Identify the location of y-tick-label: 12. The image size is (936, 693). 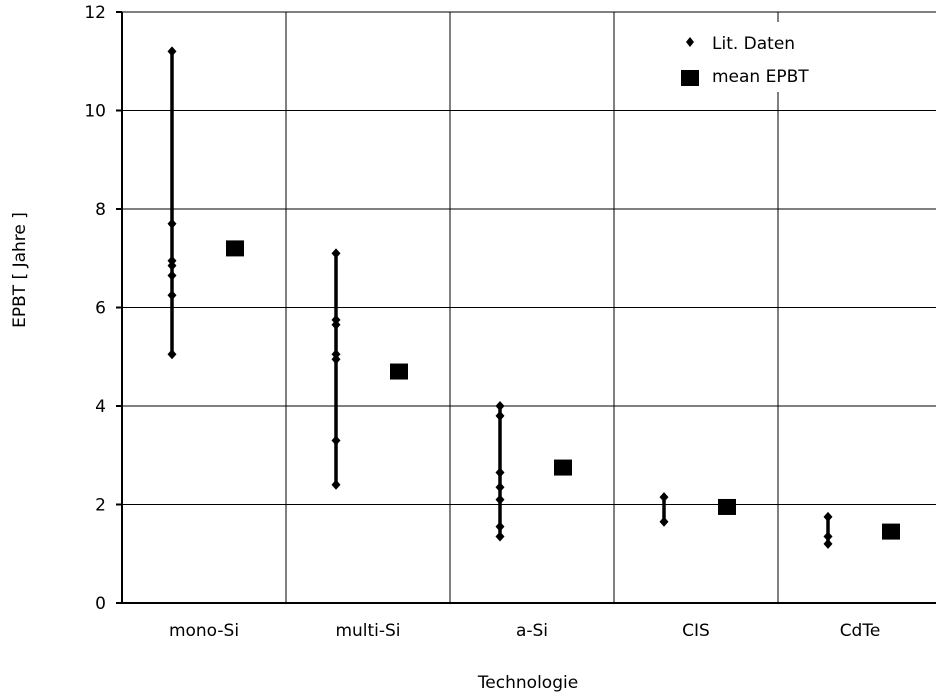
(95, 13).